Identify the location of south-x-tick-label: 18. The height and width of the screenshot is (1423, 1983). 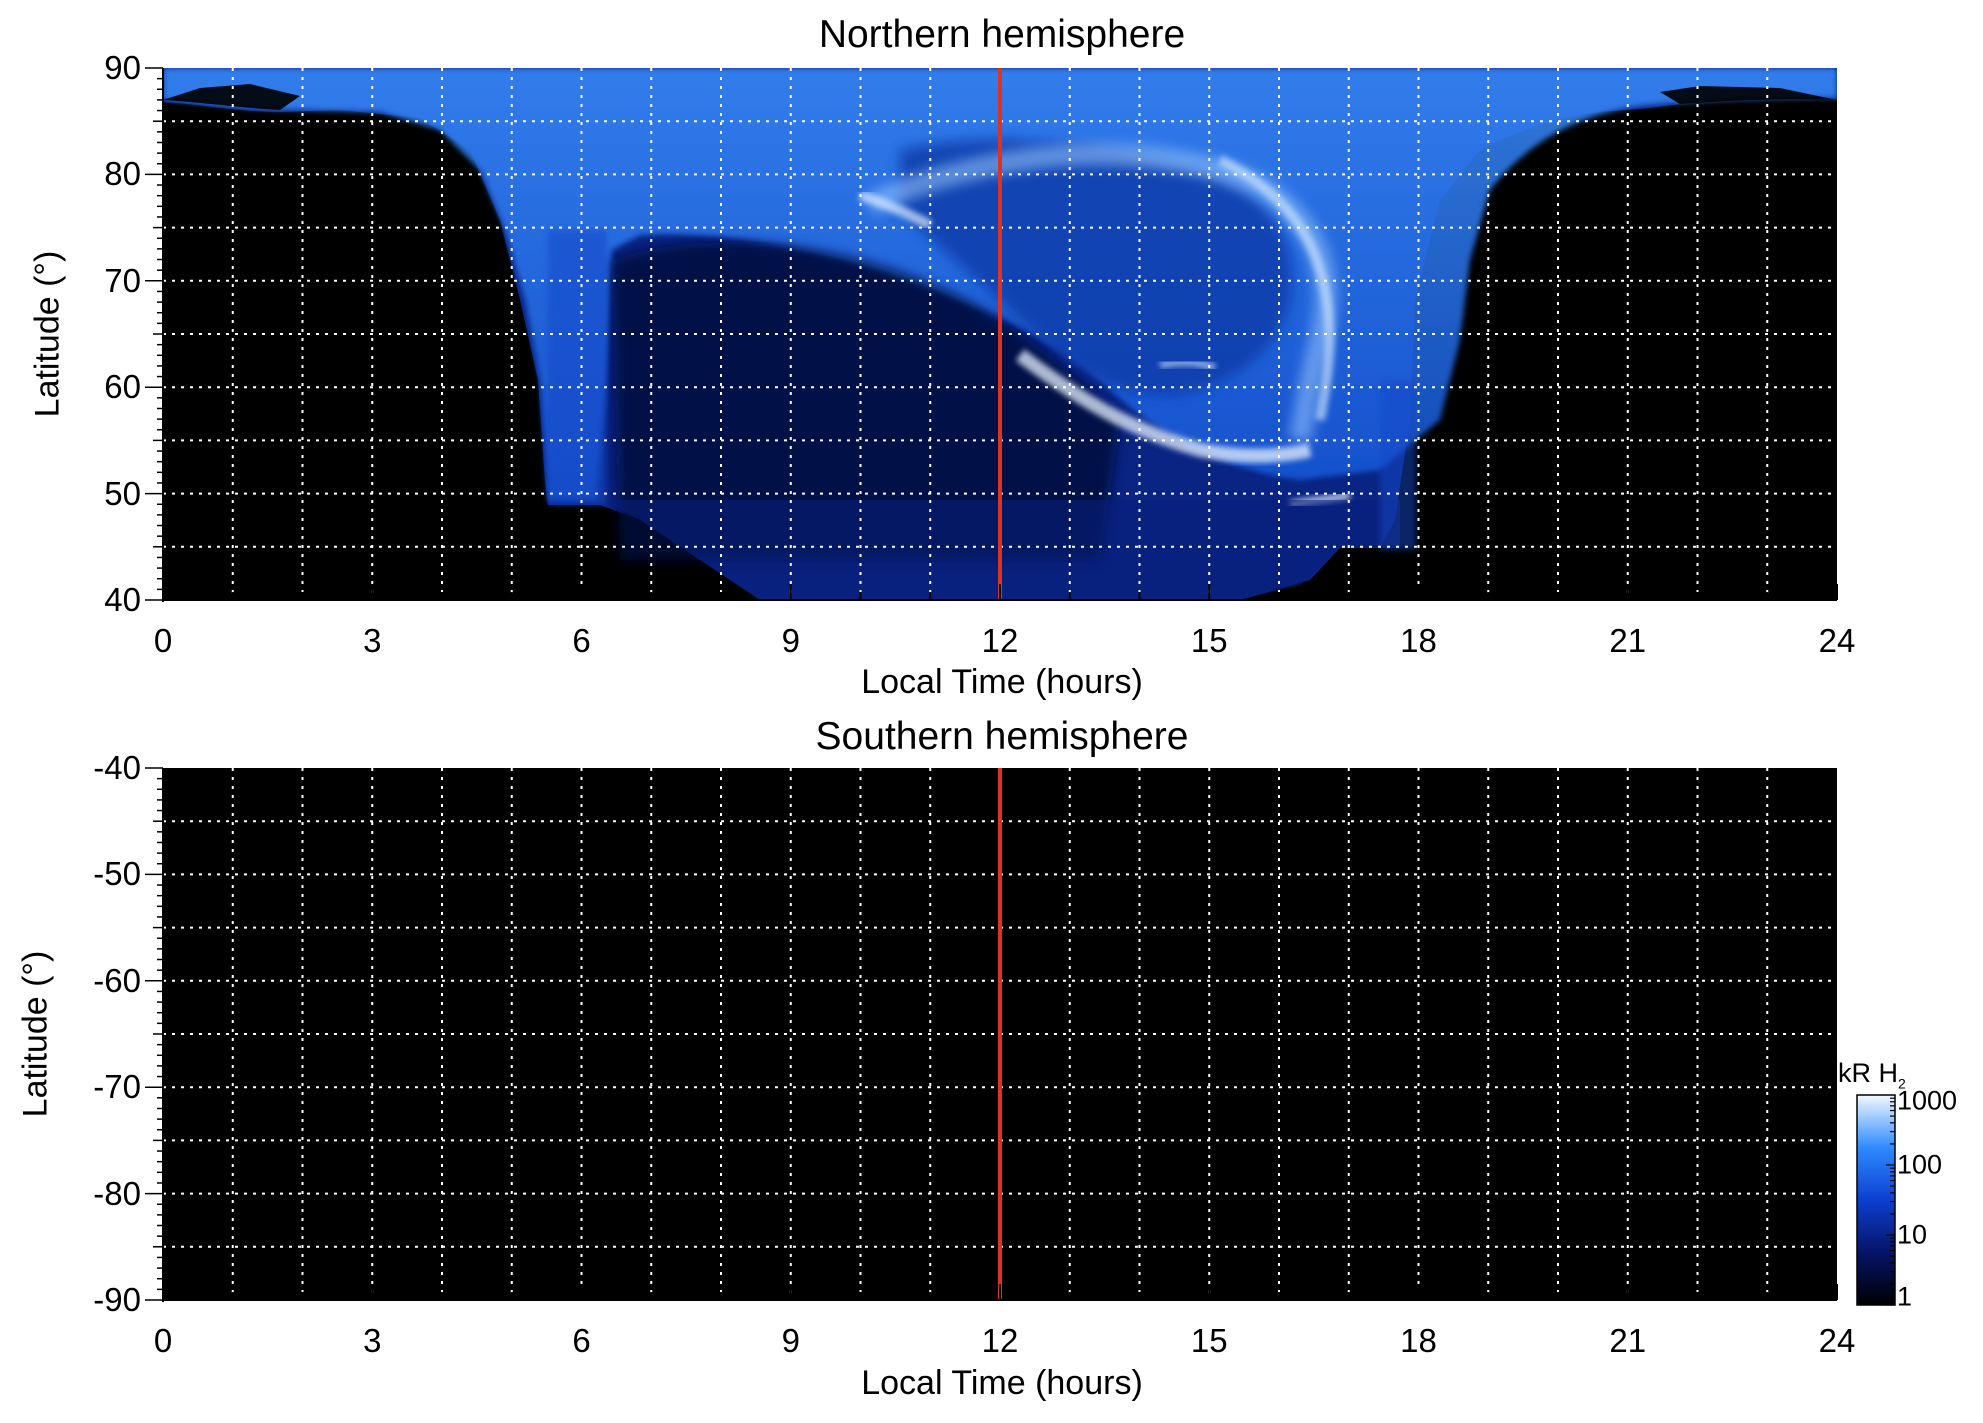
(1418, 1340).